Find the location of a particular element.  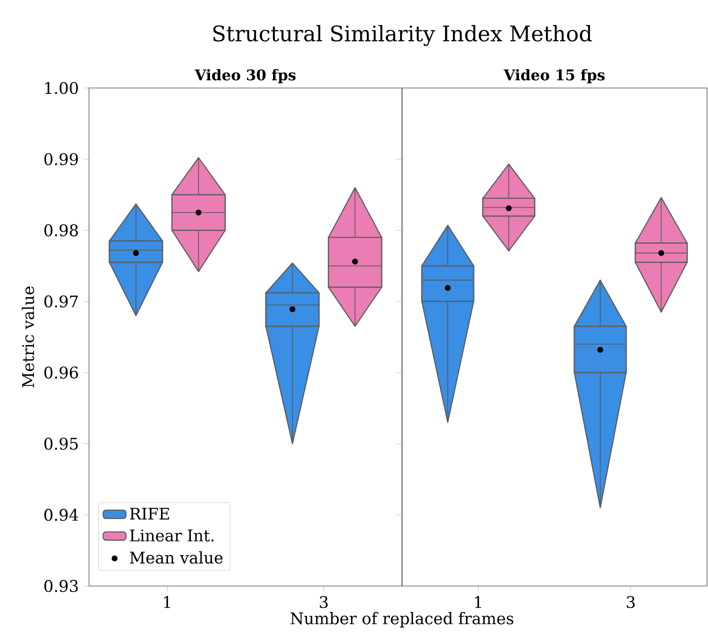

y-tick-label: 1.00 is located at coordinates (61, 88).